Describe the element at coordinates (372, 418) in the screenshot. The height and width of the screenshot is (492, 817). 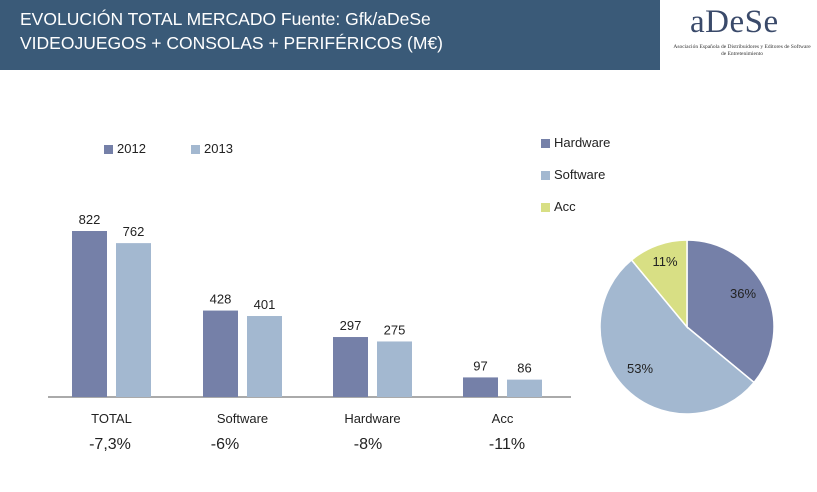
I see `category-label-hardware: Hardware` at that location.